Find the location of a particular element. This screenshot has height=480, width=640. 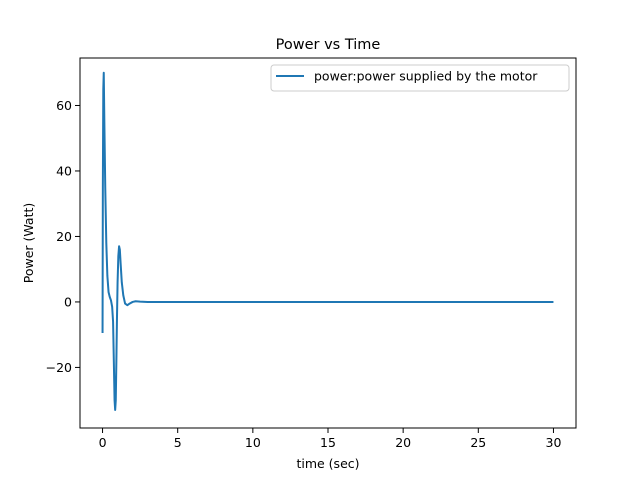

x-tick-label-6: 30 is located at coordinates (554, 442).